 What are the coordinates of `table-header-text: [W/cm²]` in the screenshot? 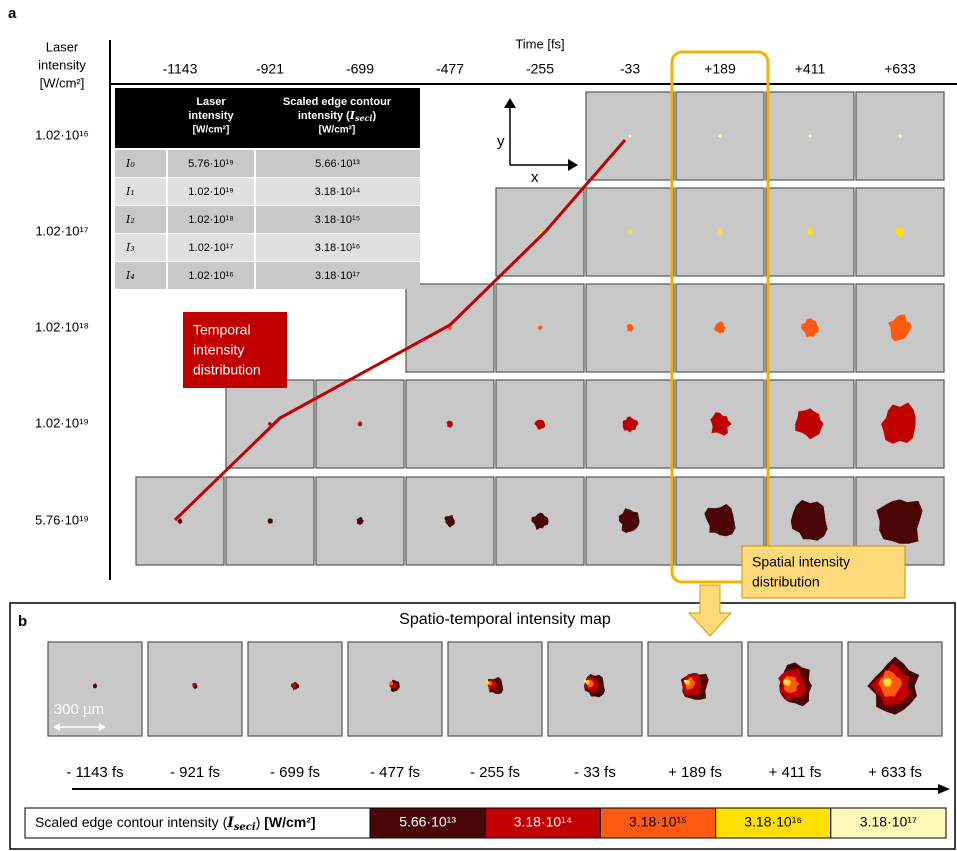 It's located at (337, 130).